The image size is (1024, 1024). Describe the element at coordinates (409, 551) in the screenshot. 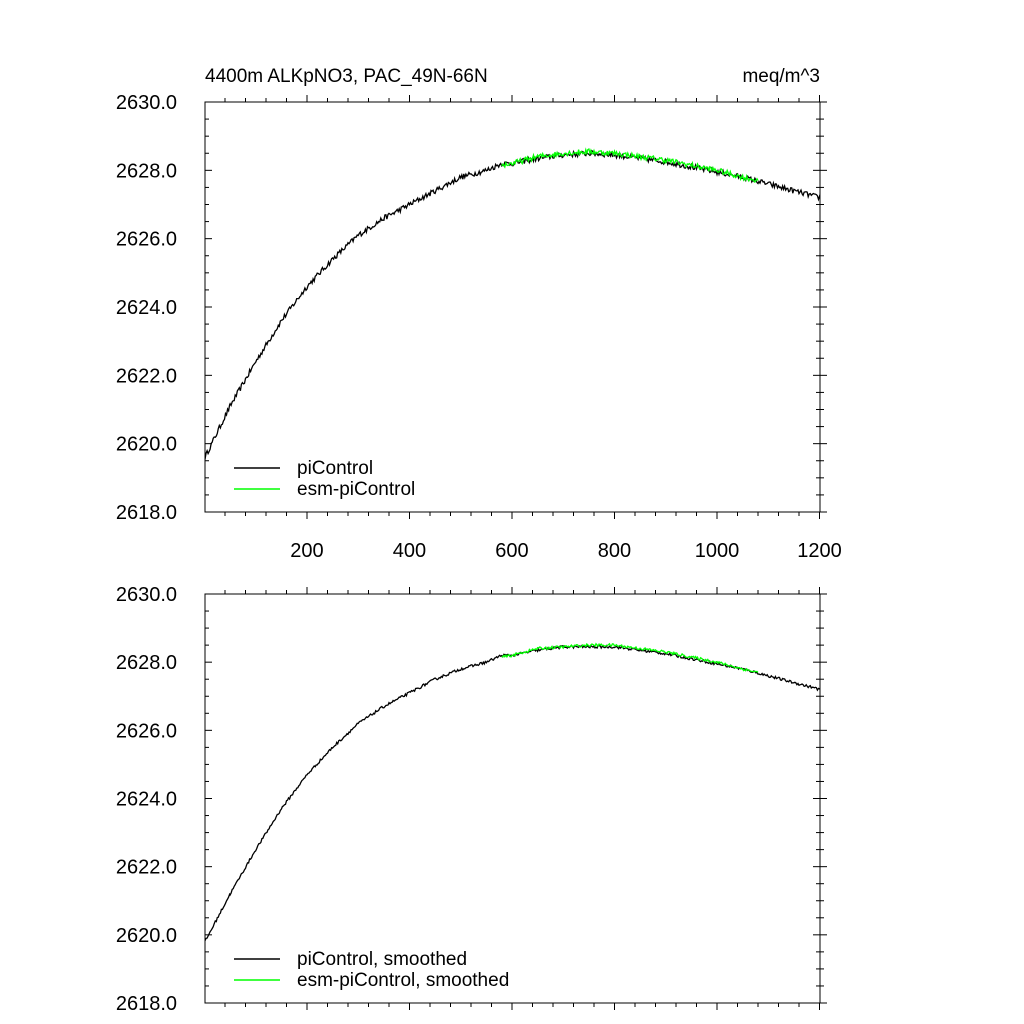

I see `x-tick-label: 400` at that location.